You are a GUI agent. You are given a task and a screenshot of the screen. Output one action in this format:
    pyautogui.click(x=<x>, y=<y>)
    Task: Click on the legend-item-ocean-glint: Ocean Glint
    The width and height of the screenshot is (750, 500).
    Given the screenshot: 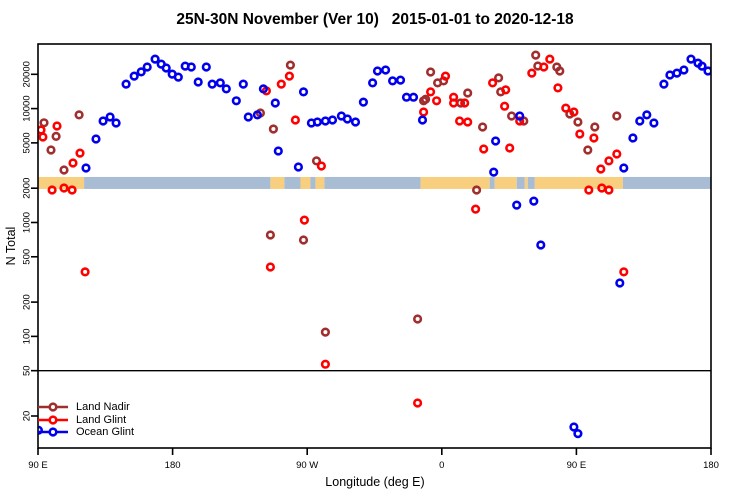 What is the action you would take?
    pyautogui.click(x=85, y=432)
    